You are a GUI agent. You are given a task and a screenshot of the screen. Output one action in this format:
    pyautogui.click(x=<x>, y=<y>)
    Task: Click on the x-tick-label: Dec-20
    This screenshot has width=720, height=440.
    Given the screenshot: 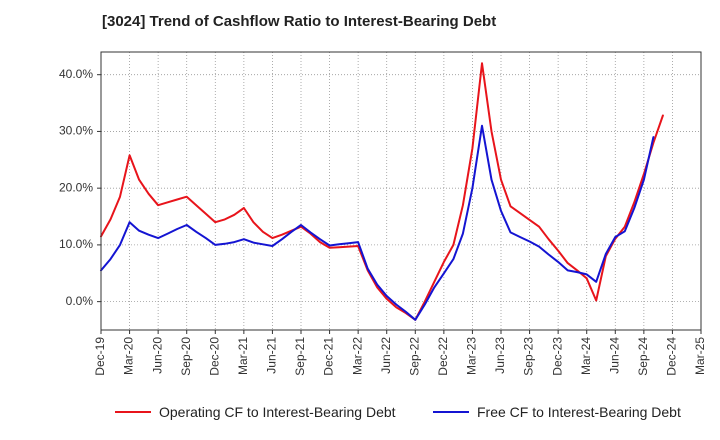 What is the action you would take?
    pyautogui.click(x=214, y=356)
    